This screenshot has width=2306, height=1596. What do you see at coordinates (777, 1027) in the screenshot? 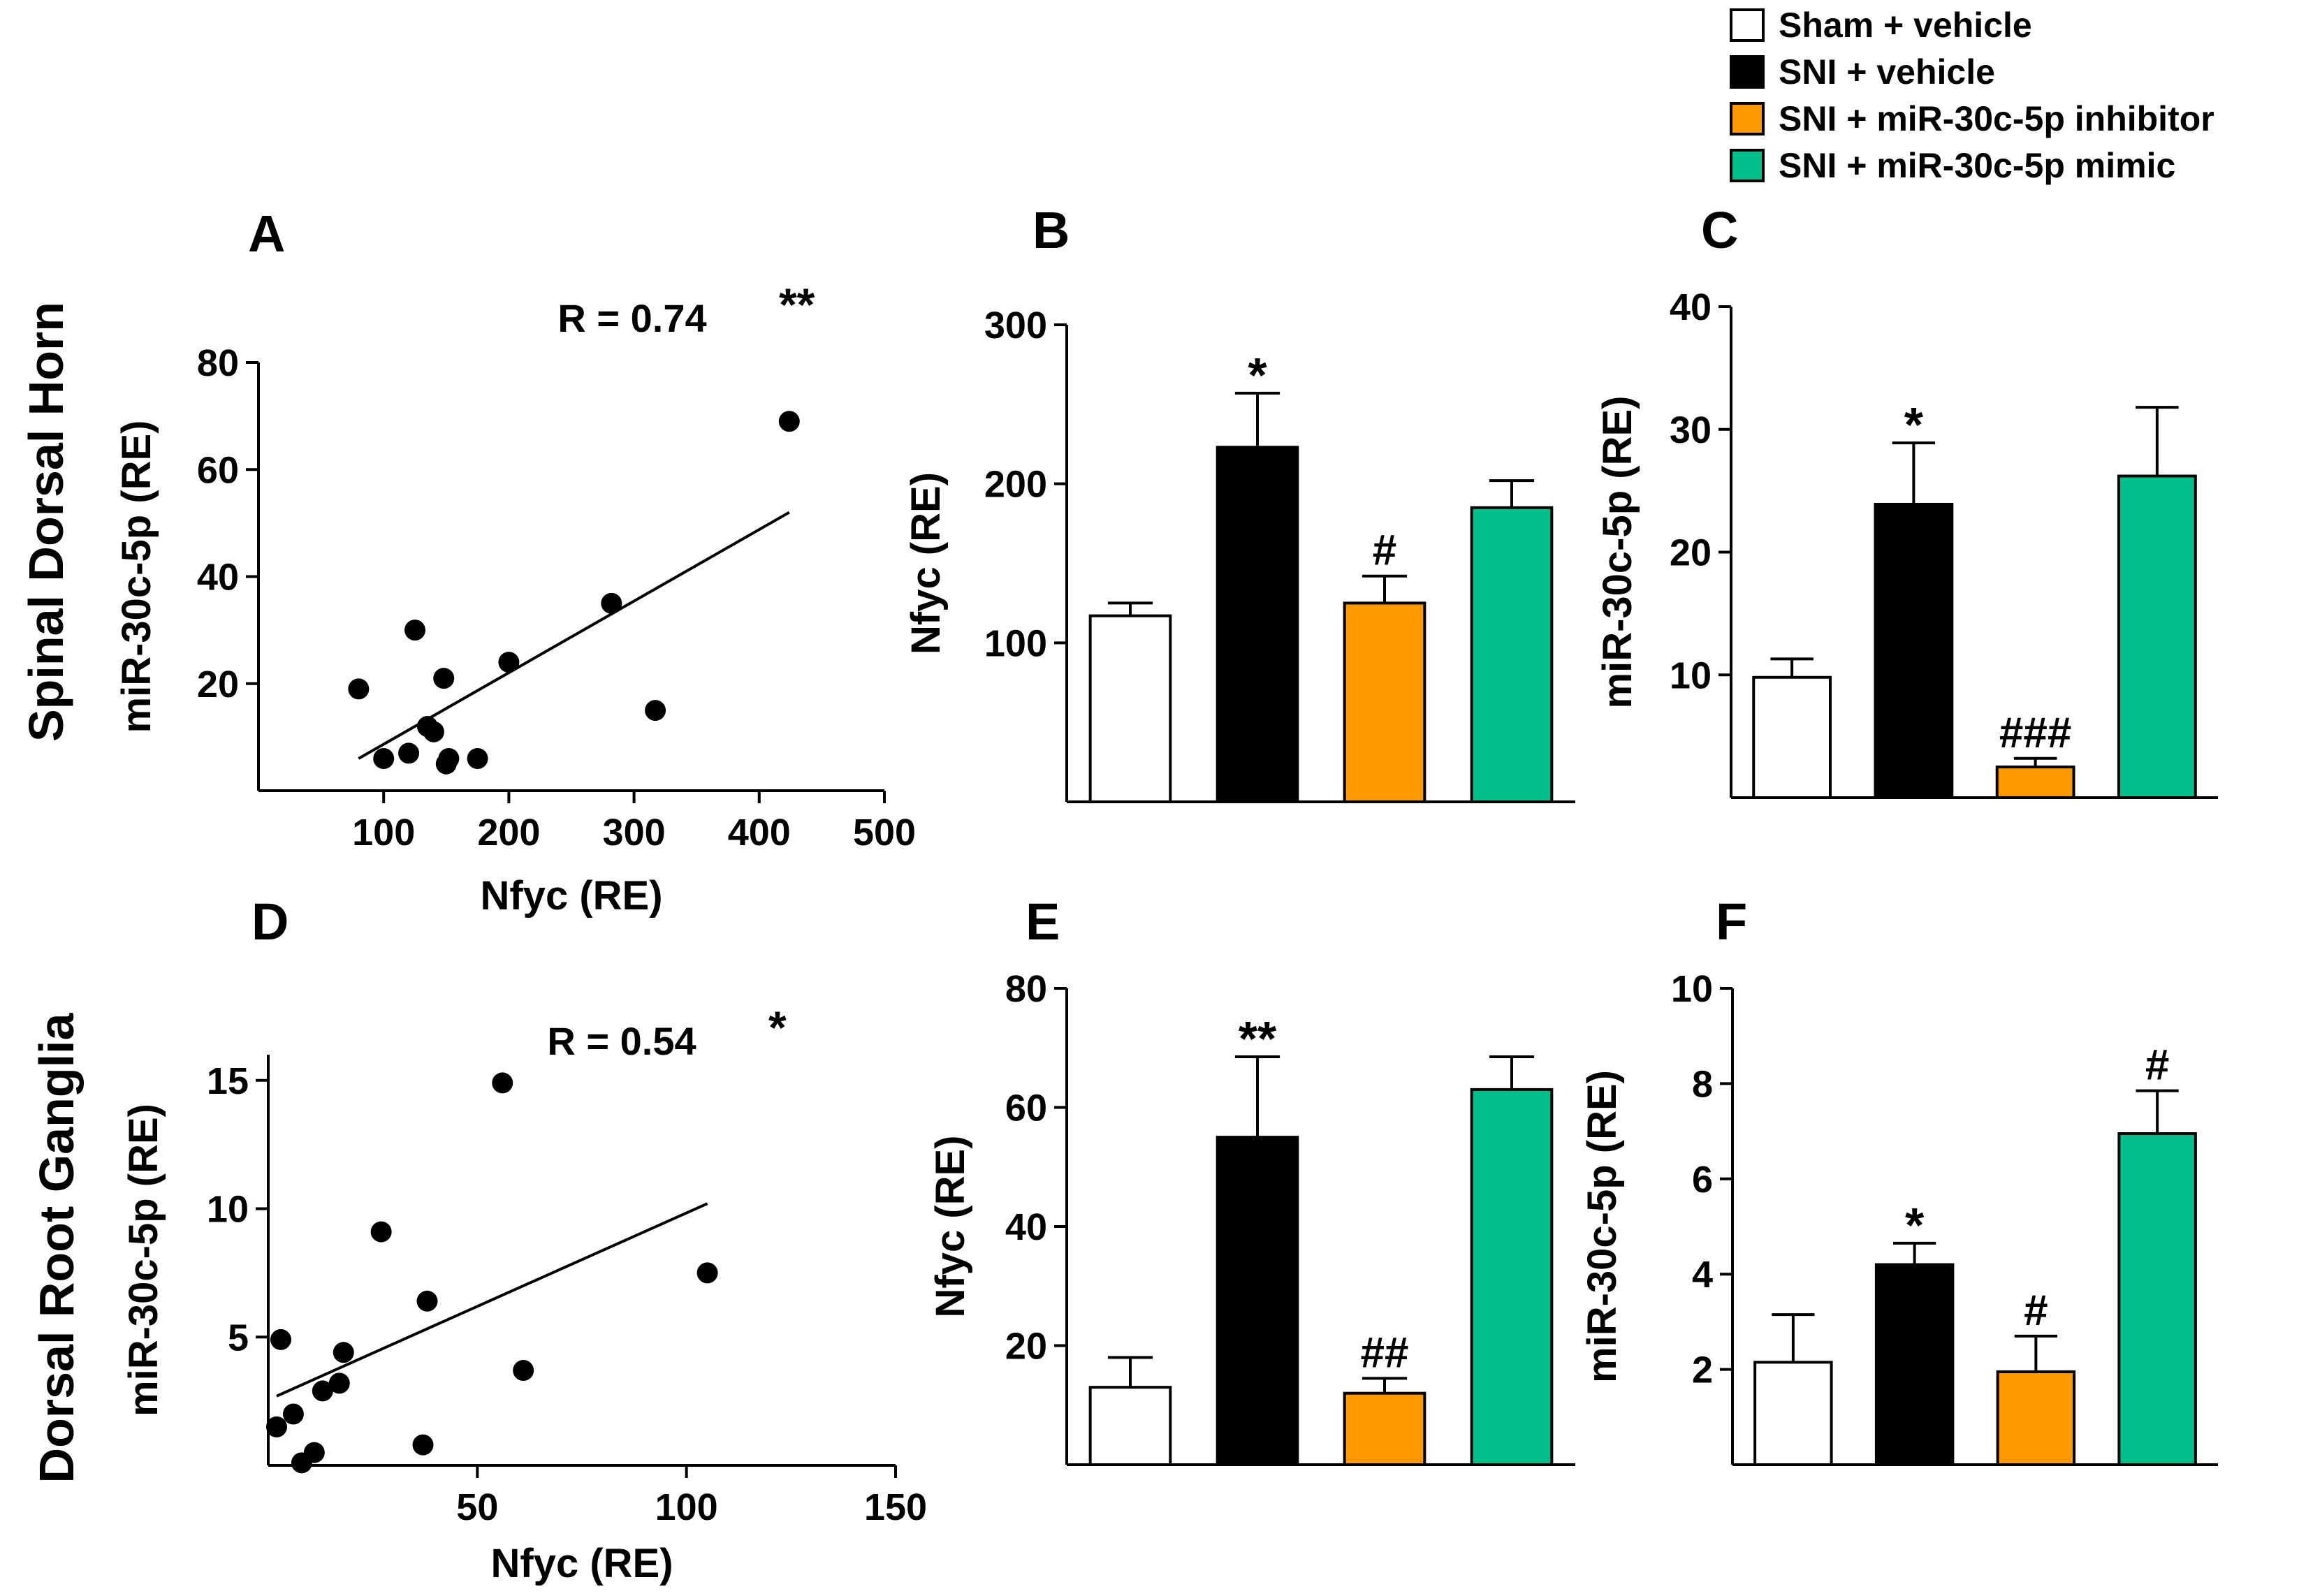
I see `correlation-significance: *` at bounding box center [777, 1027].